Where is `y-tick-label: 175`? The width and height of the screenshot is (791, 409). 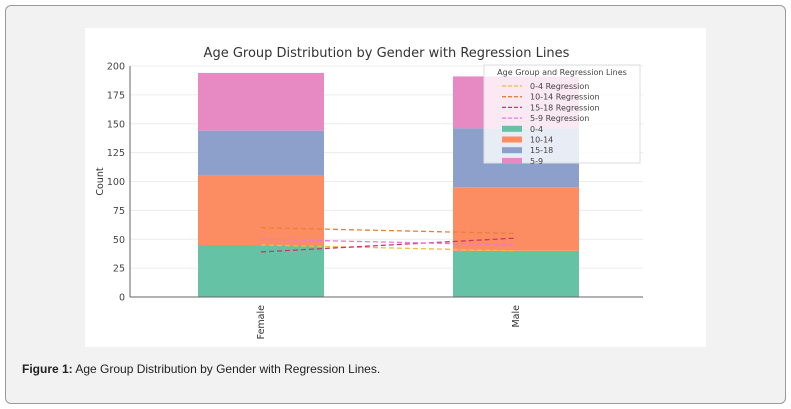
y-tick-label: 175 is located at coordinates (116, 95).